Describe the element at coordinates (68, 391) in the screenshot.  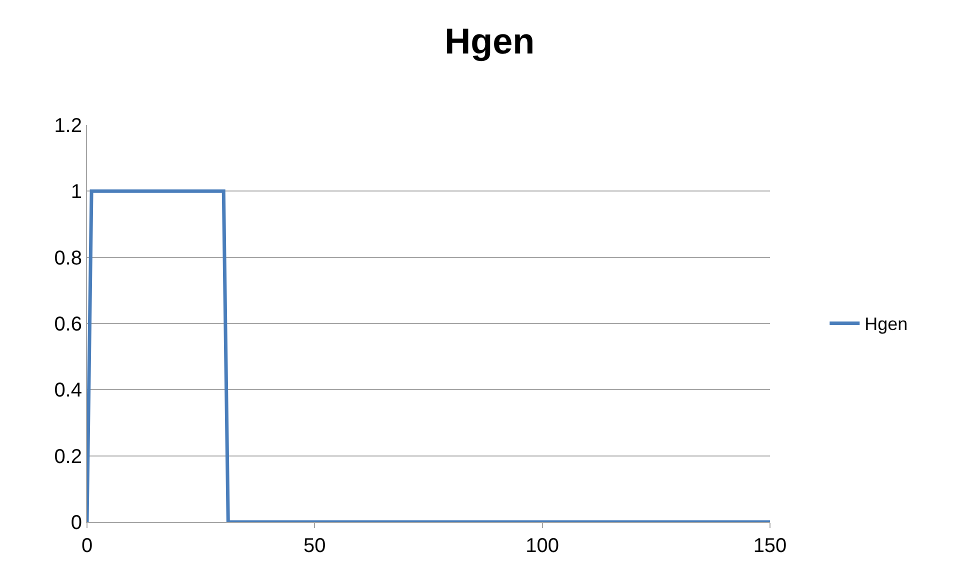
I see `y-tick-label: 0.4` at that location.